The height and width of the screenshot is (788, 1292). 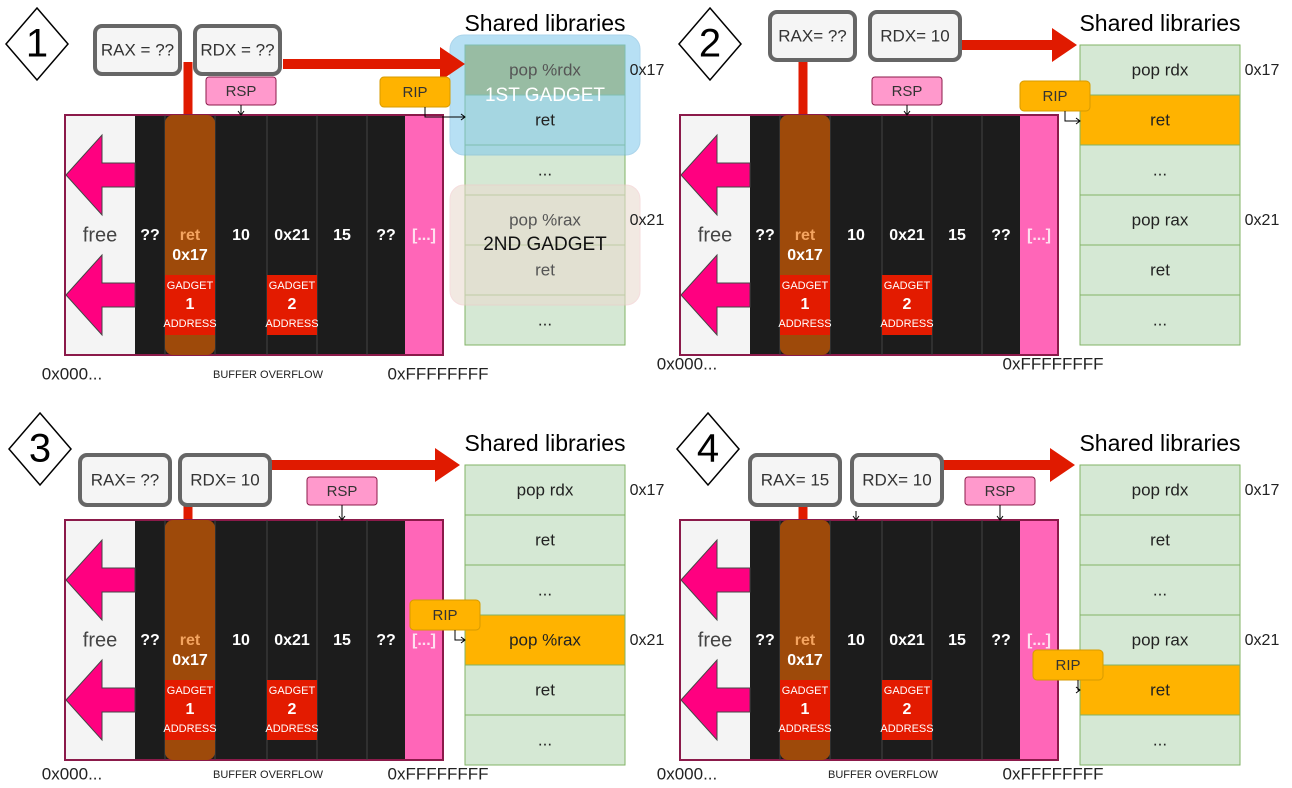 I want to click on rdx-register-value: RDX = ??, so click(x=237, y=49).